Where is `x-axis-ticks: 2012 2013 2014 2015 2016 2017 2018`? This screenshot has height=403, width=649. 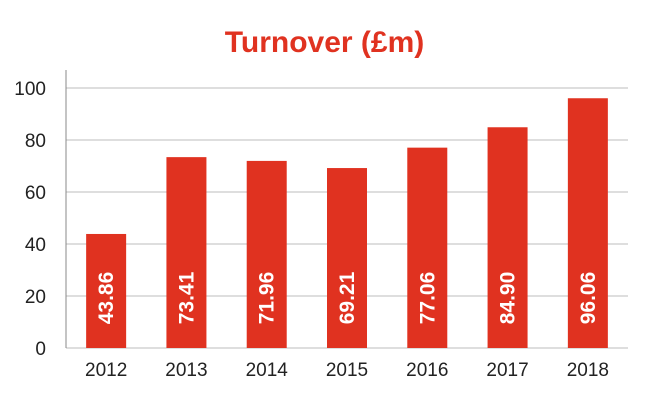 x-axis-ticks: 2012 2013 2014 2015 2016 2017 2018 is located at coordinates (347, 370).